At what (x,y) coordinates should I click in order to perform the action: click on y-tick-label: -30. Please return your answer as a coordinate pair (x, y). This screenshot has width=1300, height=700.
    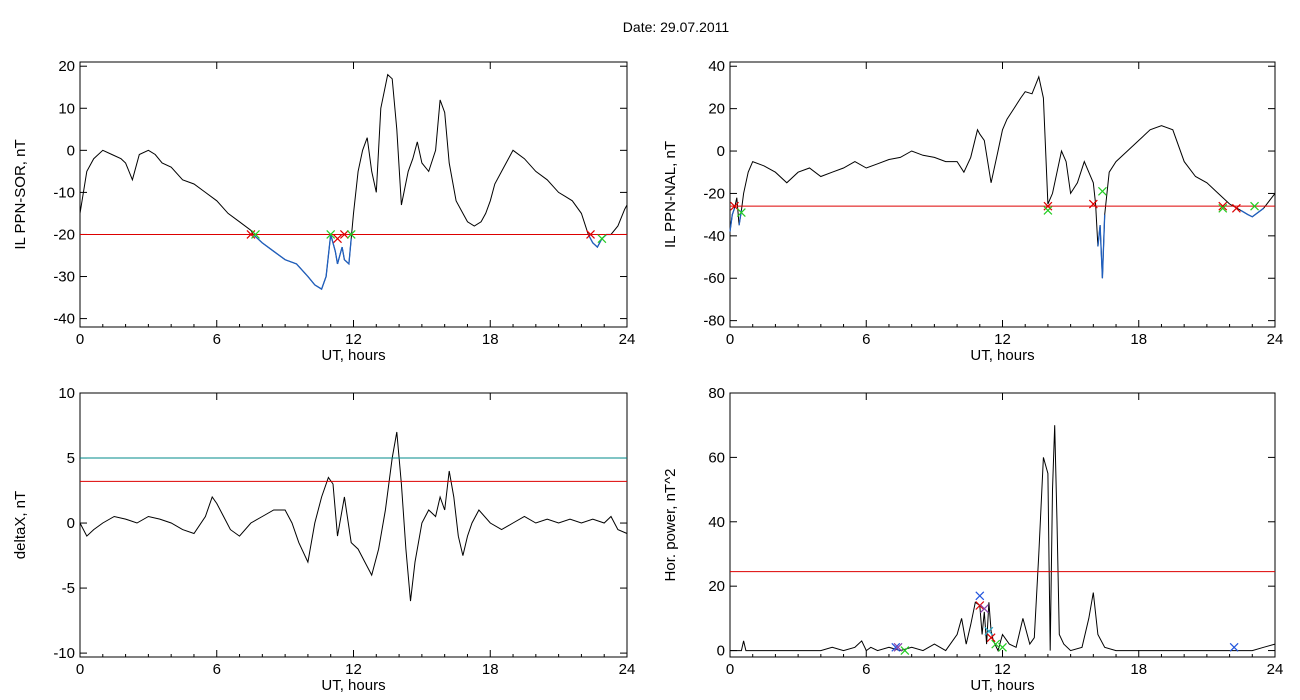
    Looking at the image, I should click on (64, 277).